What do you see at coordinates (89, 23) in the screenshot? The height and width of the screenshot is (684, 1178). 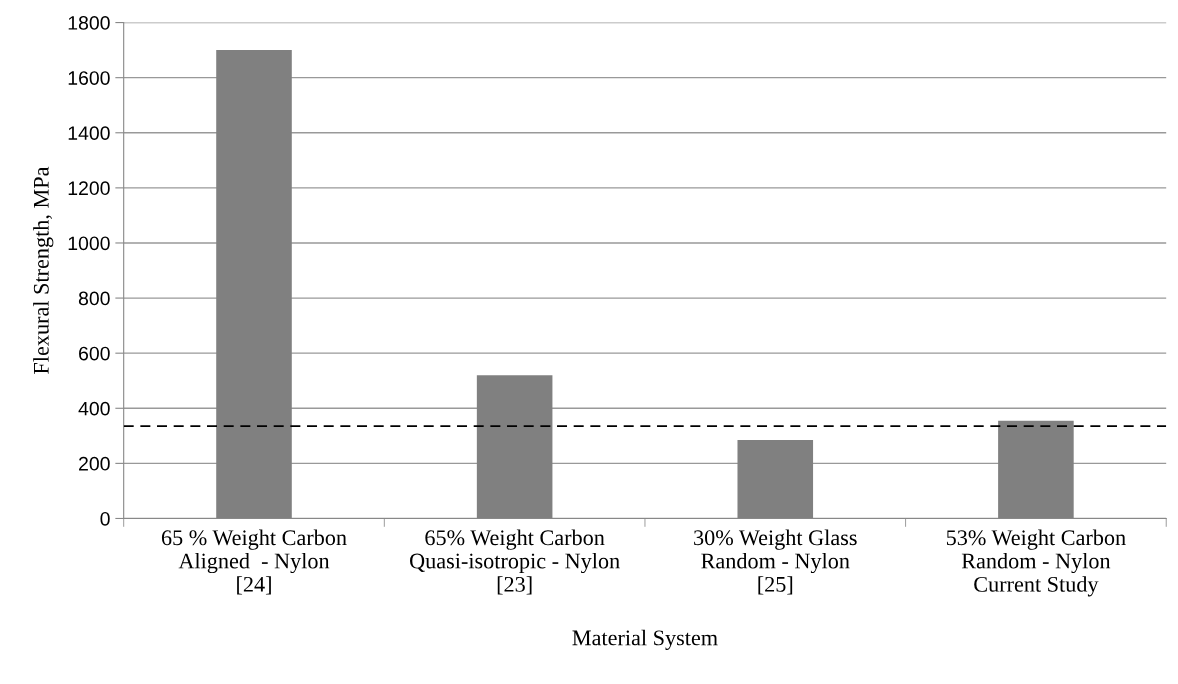 I see `y-tick-label: 1800` at bounding box center [89, 23].